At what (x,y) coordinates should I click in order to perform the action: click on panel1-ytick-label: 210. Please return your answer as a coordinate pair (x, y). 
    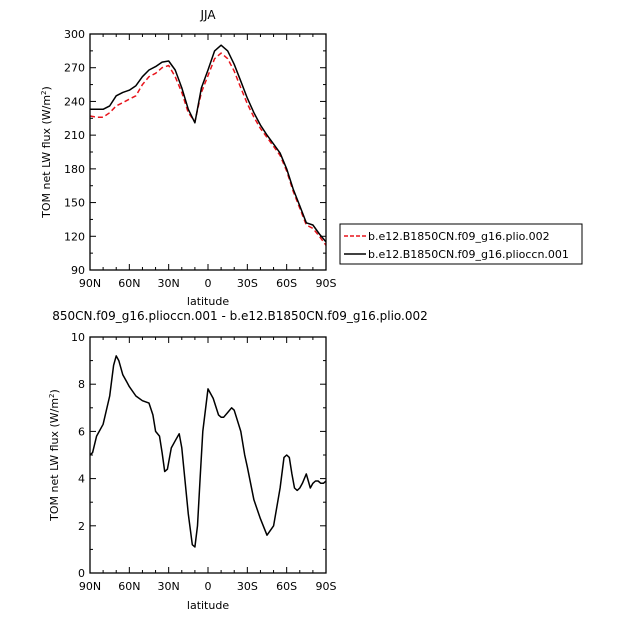
    Looking at the image, I should click on (74, 135).